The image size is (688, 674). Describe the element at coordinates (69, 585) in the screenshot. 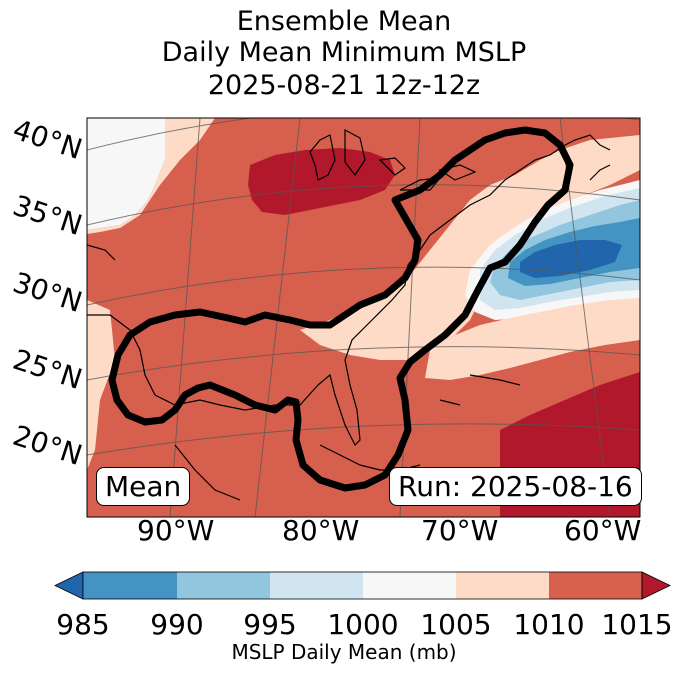

I see `colorbar-extend-low` at that location.